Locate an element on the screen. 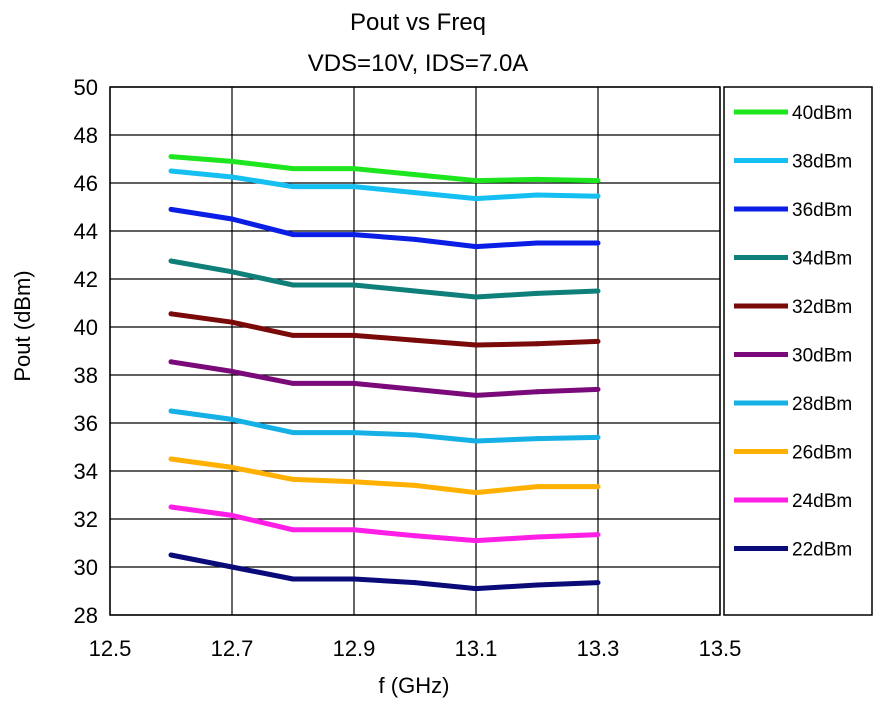 The height and width of the screenshot is (705, 874). x-tick-label: 12.5 is located at coordinates (110, 648).